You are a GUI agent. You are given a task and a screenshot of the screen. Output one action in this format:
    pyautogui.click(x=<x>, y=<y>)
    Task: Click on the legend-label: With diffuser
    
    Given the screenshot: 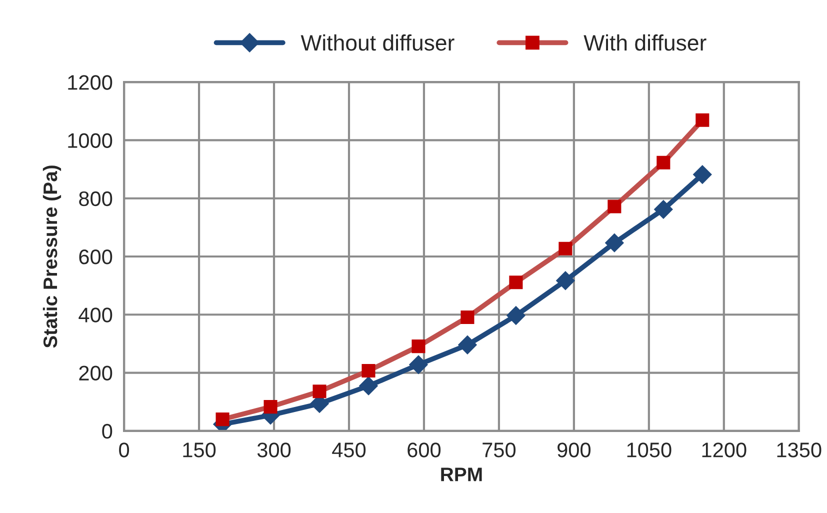 What is the action you would take?
    pyautogui.click(x=645, y=42)
    